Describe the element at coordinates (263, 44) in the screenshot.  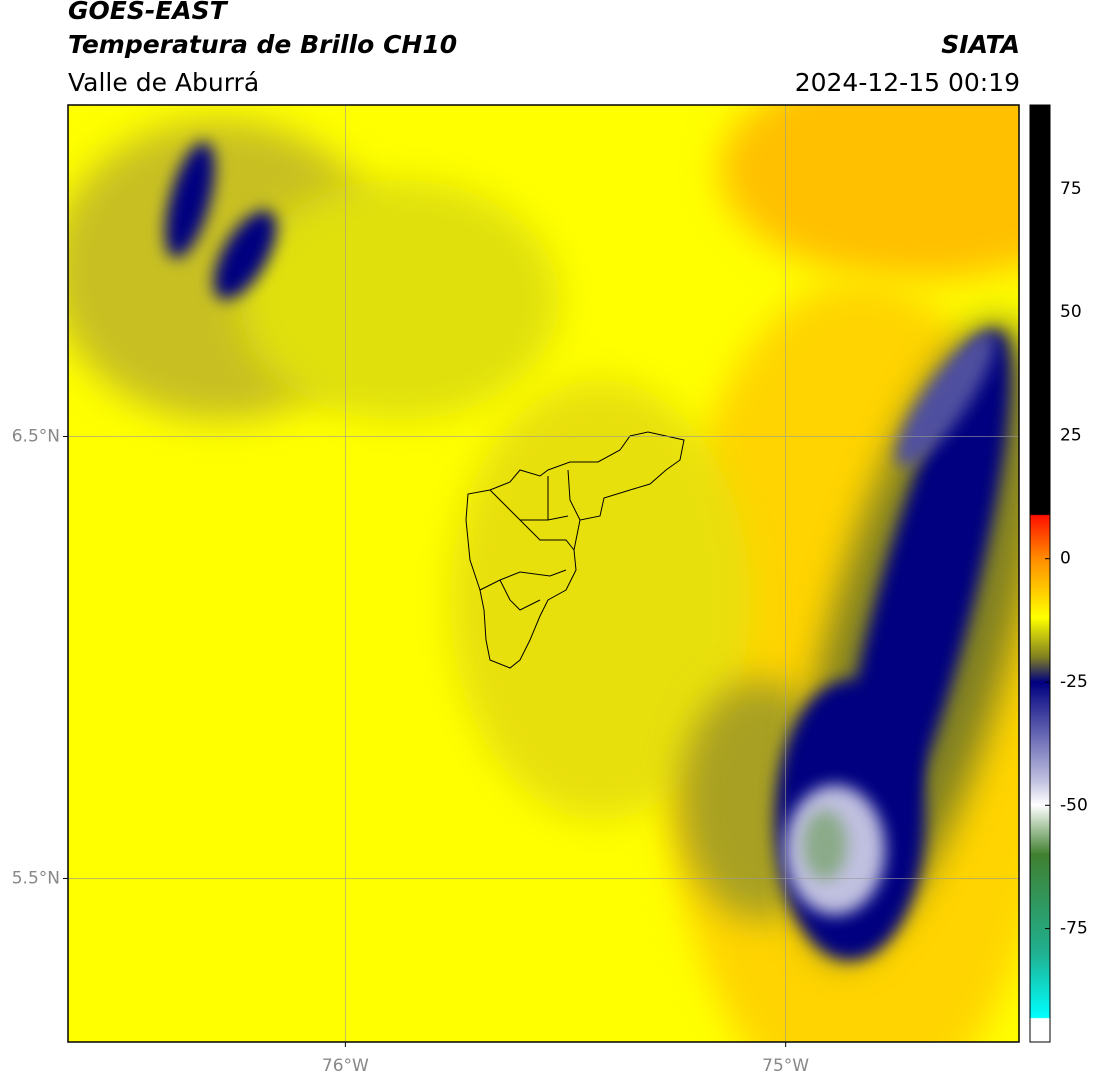
I see `subtitle: Temperatura de Brillo CH10` at that location.